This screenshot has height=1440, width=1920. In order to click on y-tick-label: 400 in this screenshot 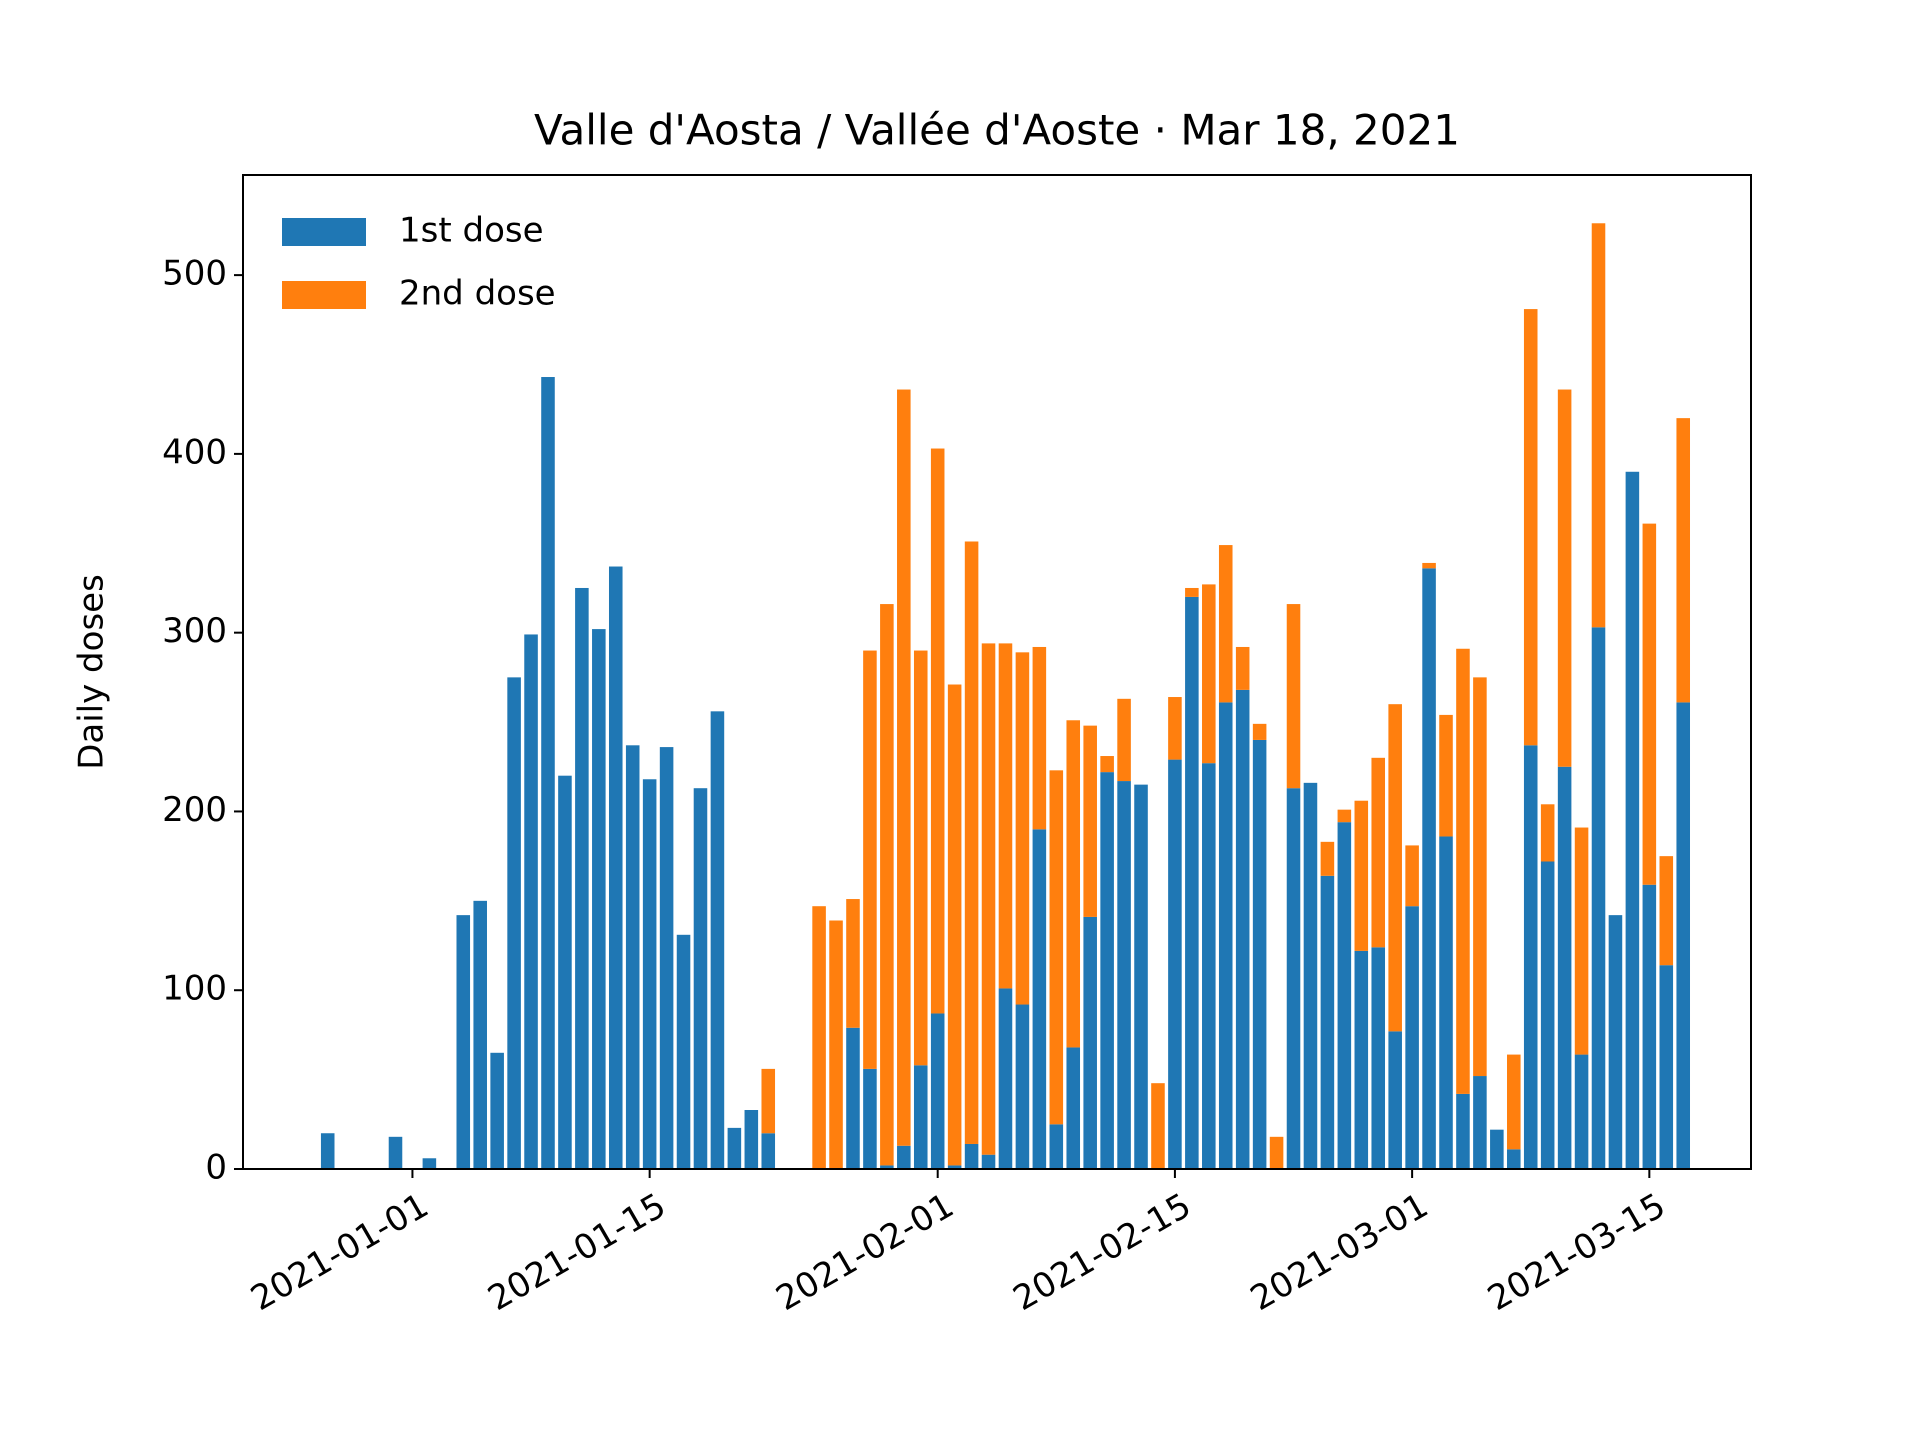, I will do `click(194, 452)`.